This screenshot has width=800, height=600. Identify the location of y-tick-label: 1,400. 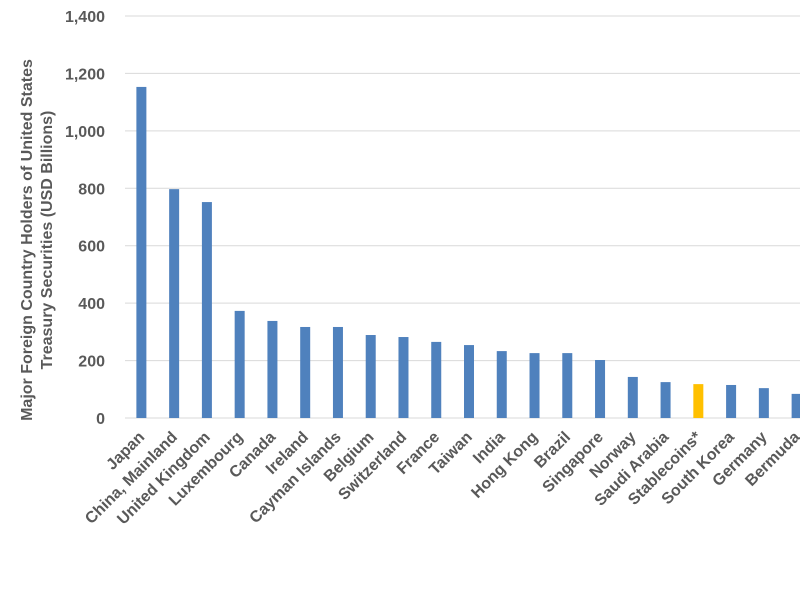
(85, 17).